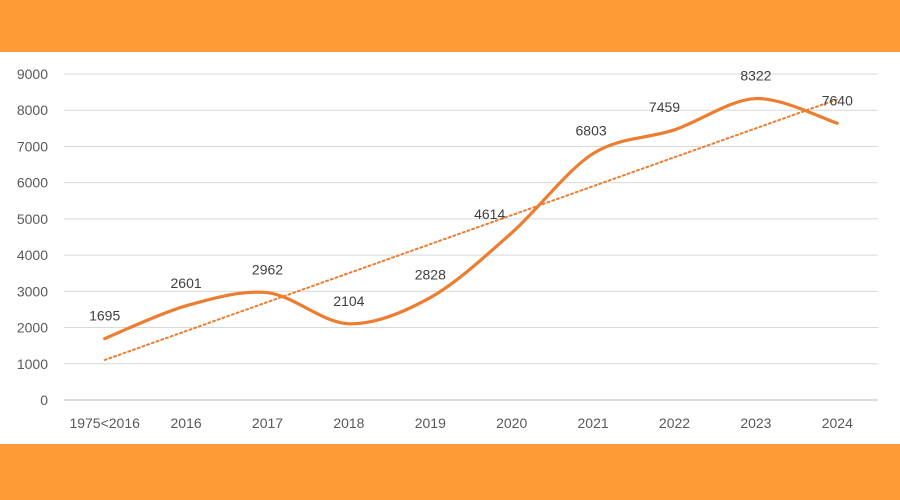 The height and width of the screenshot is (500, 900). What do you see at coordinates (430, 275) in the screenshot?
I see `data-label: 2828` at bounding box center [430, 275].